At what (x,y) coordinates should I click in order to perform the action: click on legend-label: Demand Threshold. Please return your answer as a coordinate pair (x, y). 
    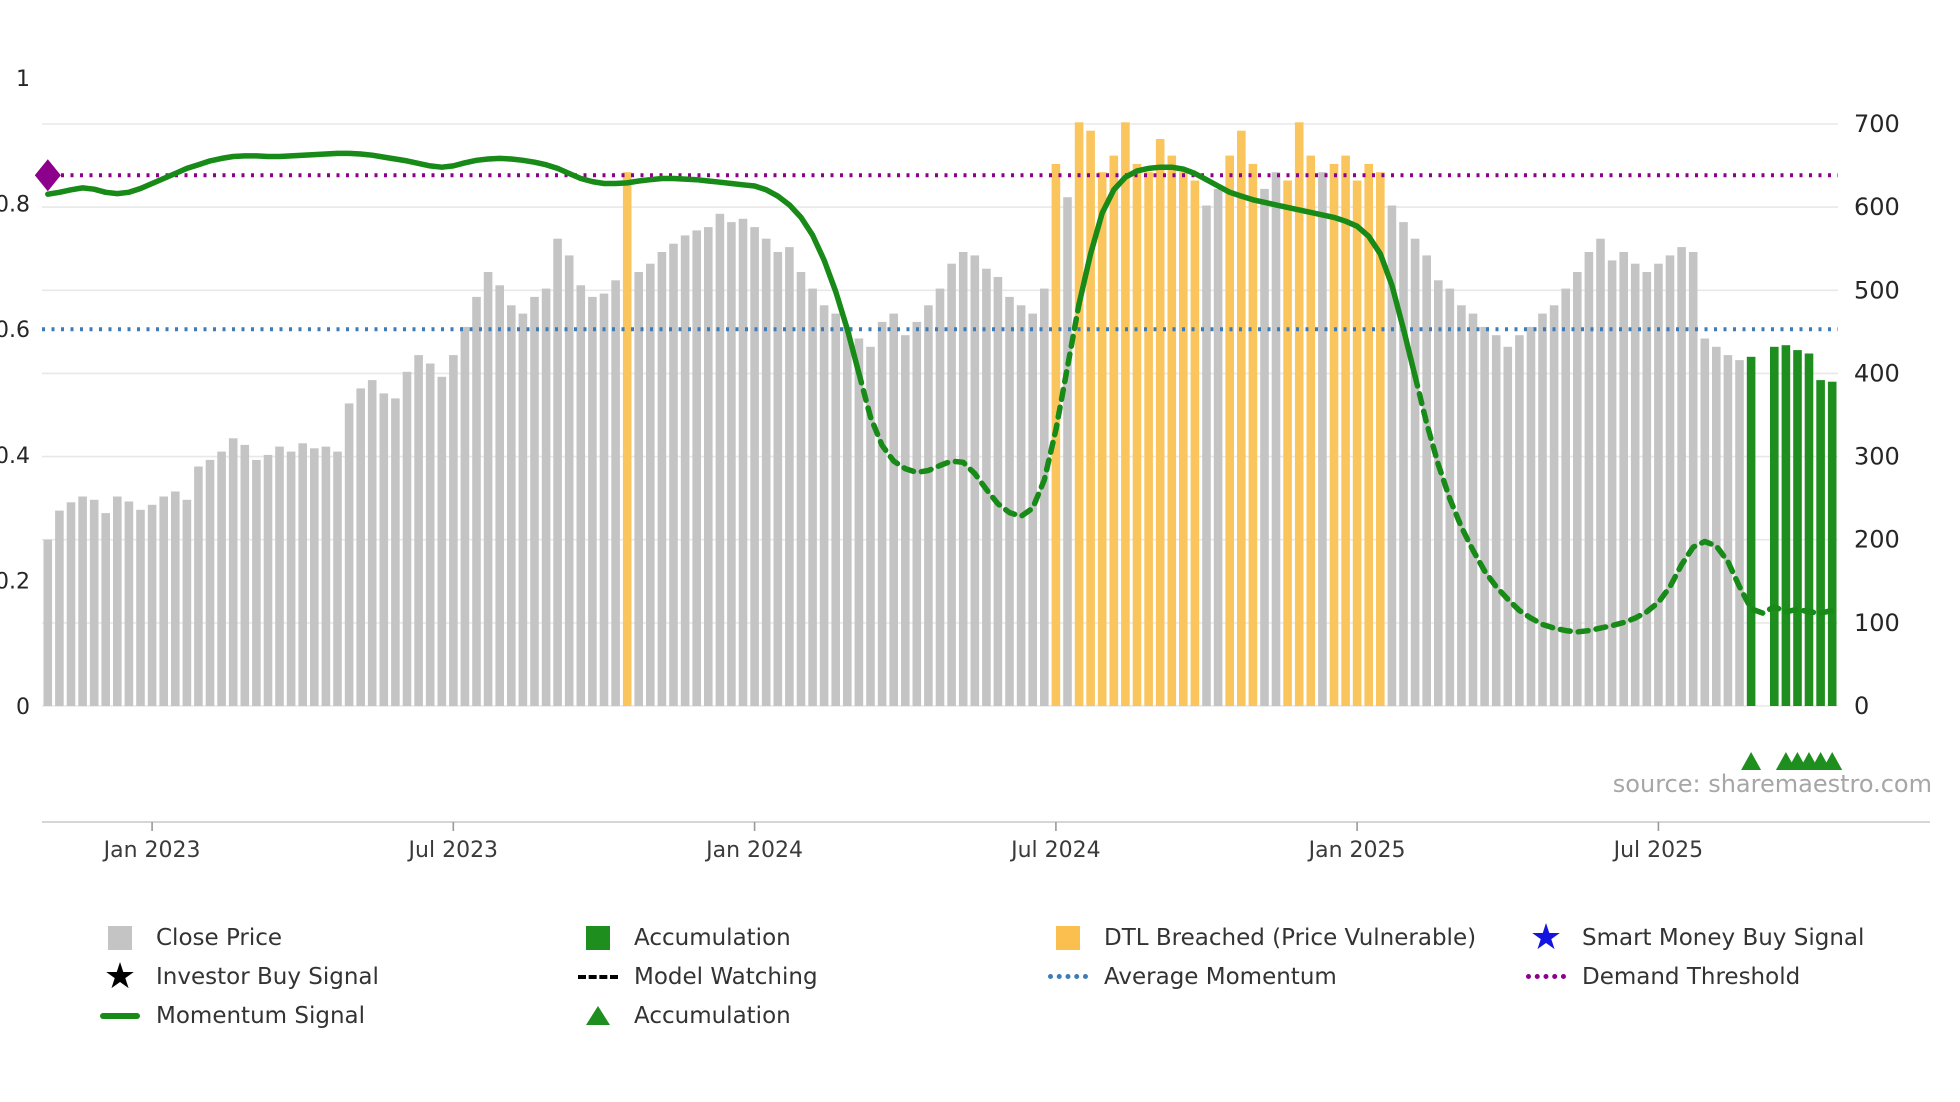
    Looking at the image, I should click on (1691, 976).